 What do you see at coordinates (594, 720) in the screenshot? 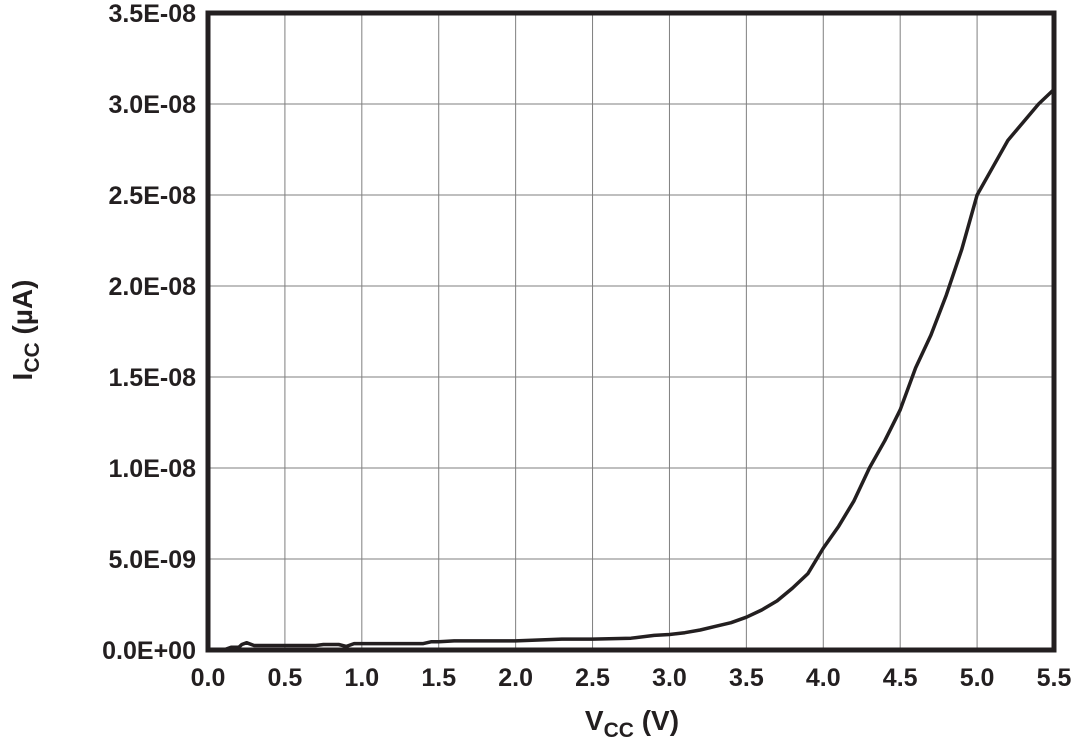
I see `x-axis-label-main: V` at bounding box center [594, 720].